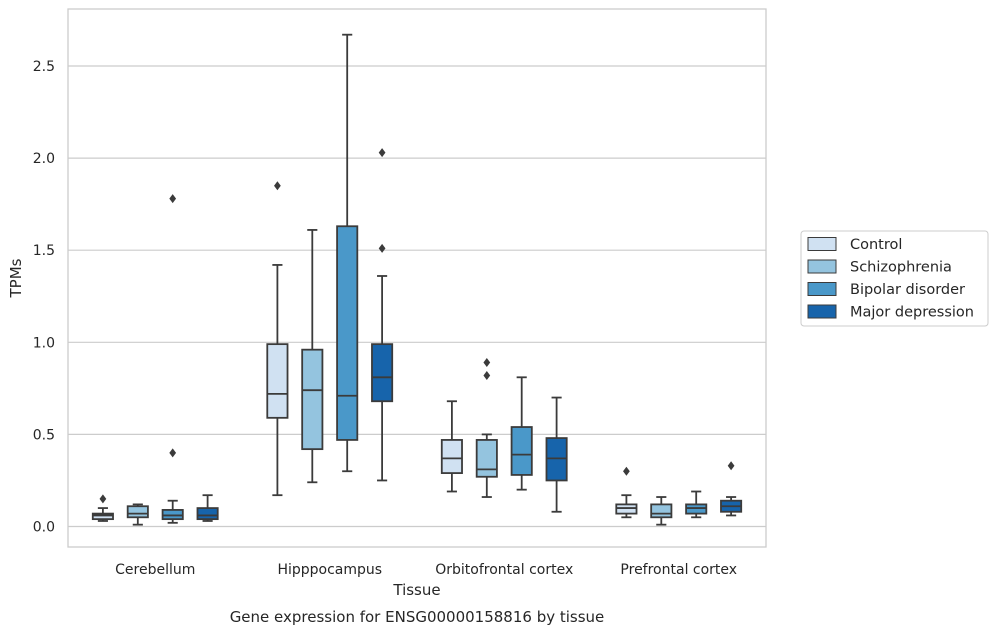  I want to click on y-tick-label: 1.0, so click(44, 343).